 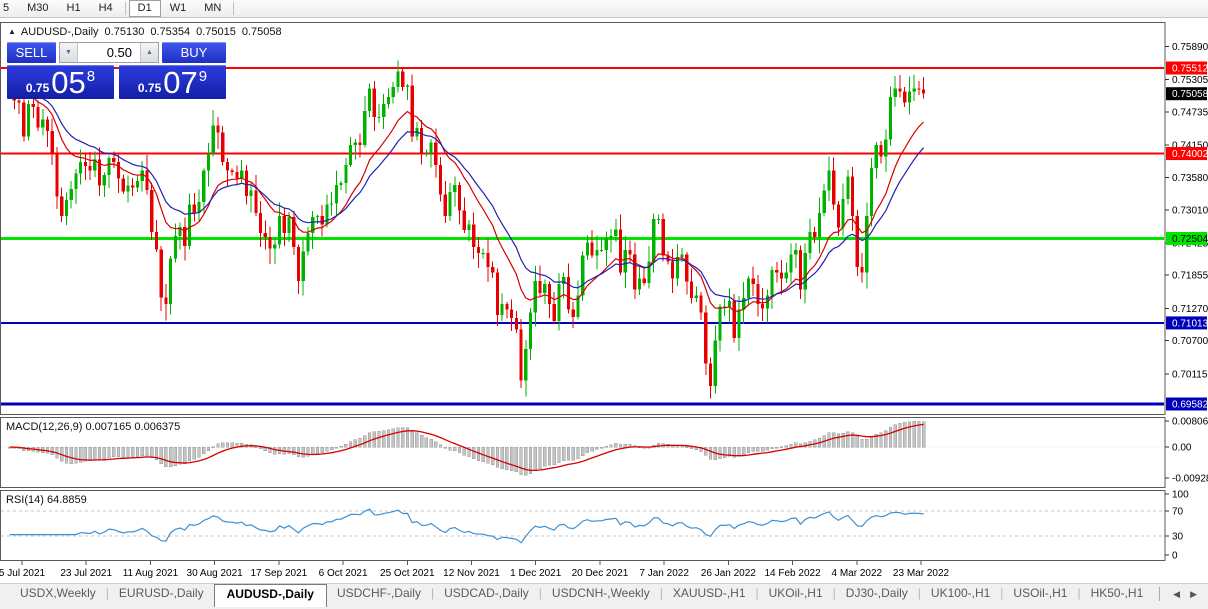 What do you see at coordinates (73, 8) in the screenshot?
I see `timeframe-button-h1: H1` at bounding box center [73, 8].